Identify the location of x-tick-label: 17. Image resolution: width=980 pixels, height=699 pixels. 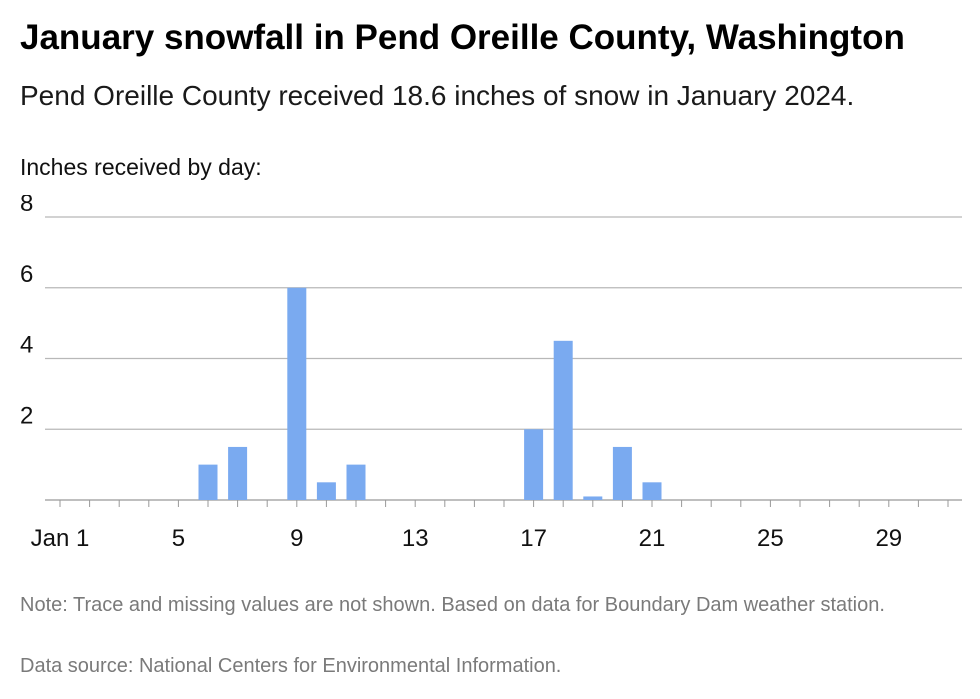
(533, 538).